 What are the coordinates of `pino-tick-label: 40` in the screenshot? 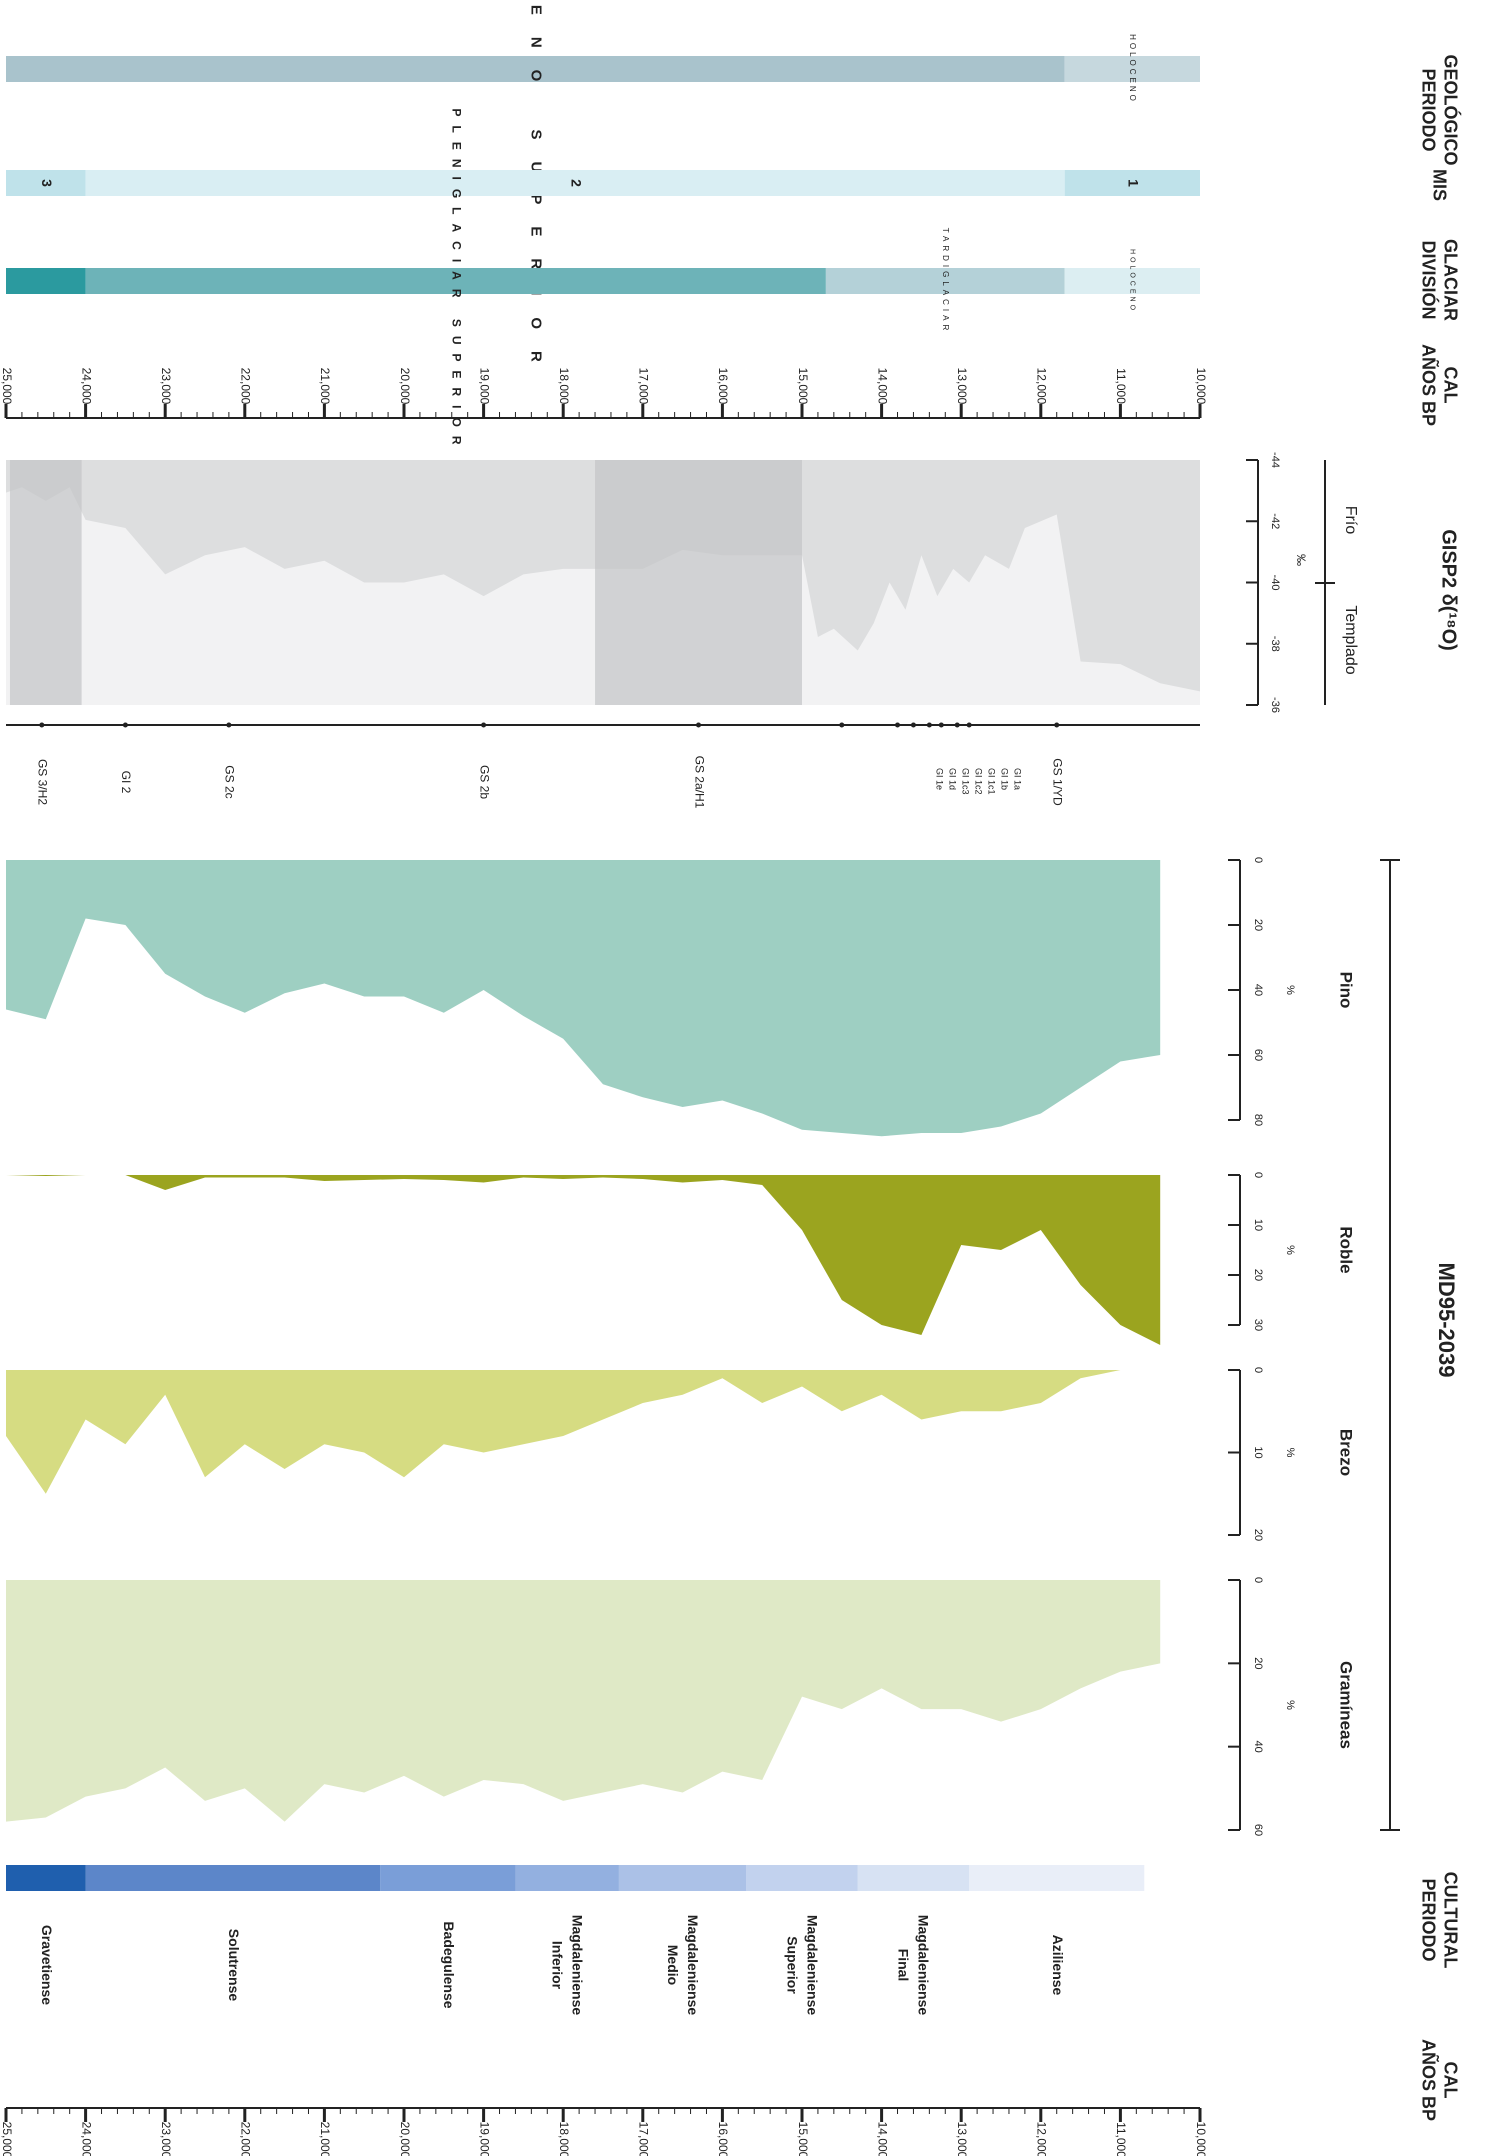 It's located at (1258, 990).